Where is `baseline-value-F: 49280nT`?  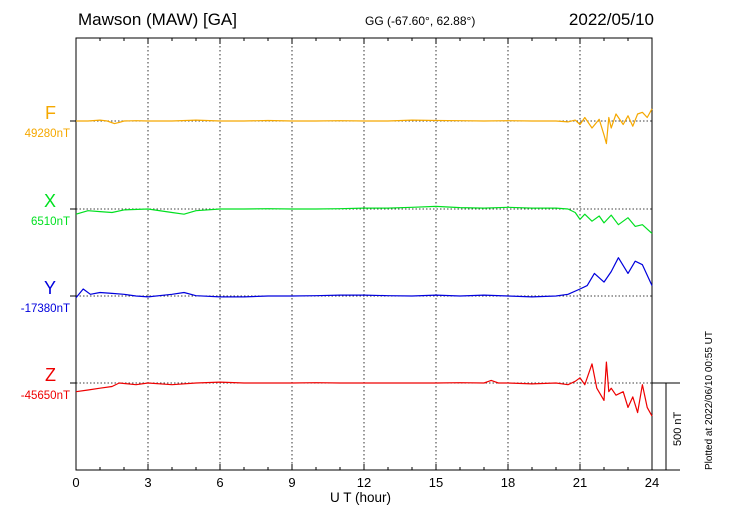 baseline-value-F: 49280nT is located at coordinates (47, 134).